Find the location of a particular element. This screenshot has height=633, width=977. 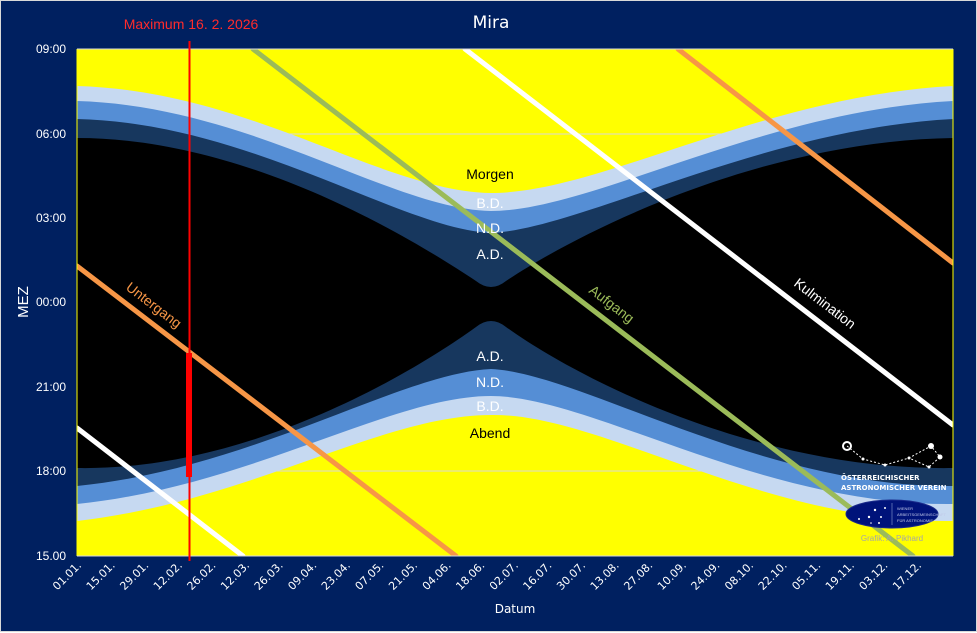

x-tick: 26.02. is located at coordinates (202, 576).